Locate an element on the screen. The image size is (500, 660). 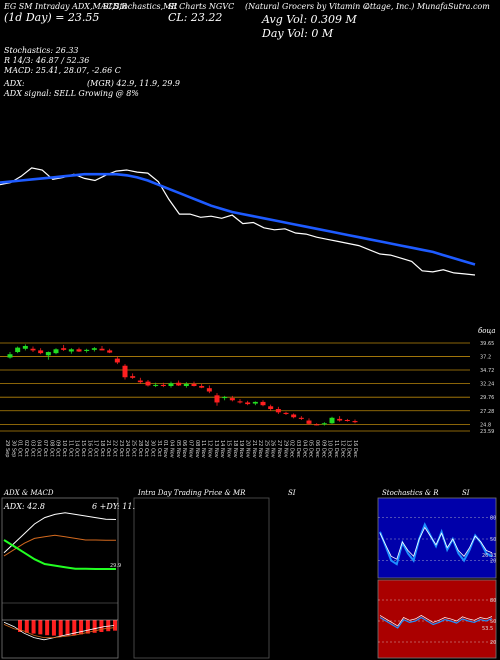
header-avg-volume: Avg Vol: 0.309 M is located at coordinates (309, 19).